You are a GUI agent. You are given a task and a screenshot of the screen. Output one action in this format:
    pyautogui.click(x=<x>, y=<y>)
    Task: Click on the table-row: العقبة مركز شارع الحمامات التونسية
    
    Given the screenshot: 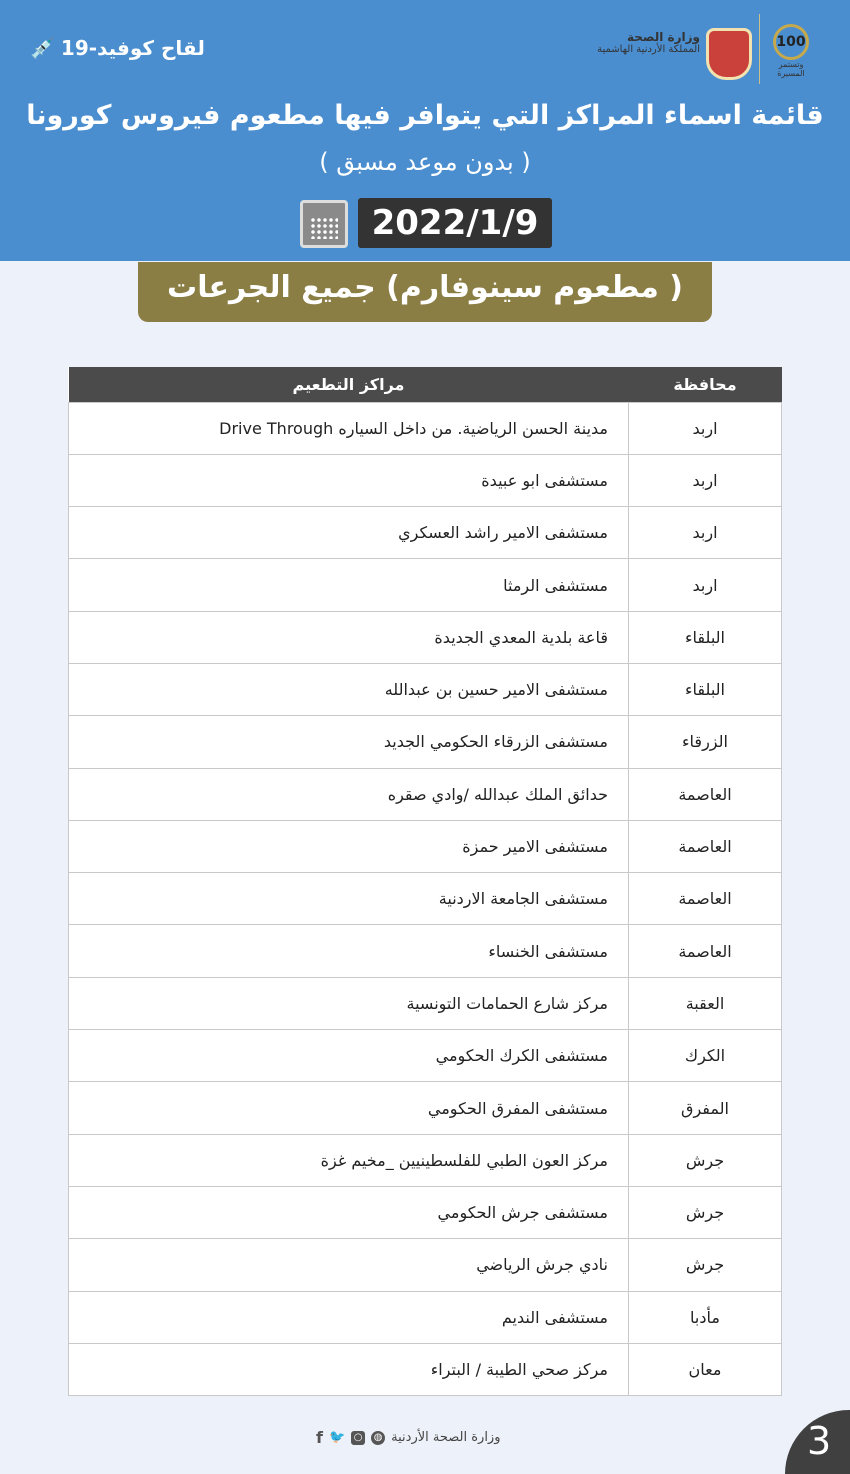 What is the action you would take?
    pyautogui.click(x=425, y=1003)
    